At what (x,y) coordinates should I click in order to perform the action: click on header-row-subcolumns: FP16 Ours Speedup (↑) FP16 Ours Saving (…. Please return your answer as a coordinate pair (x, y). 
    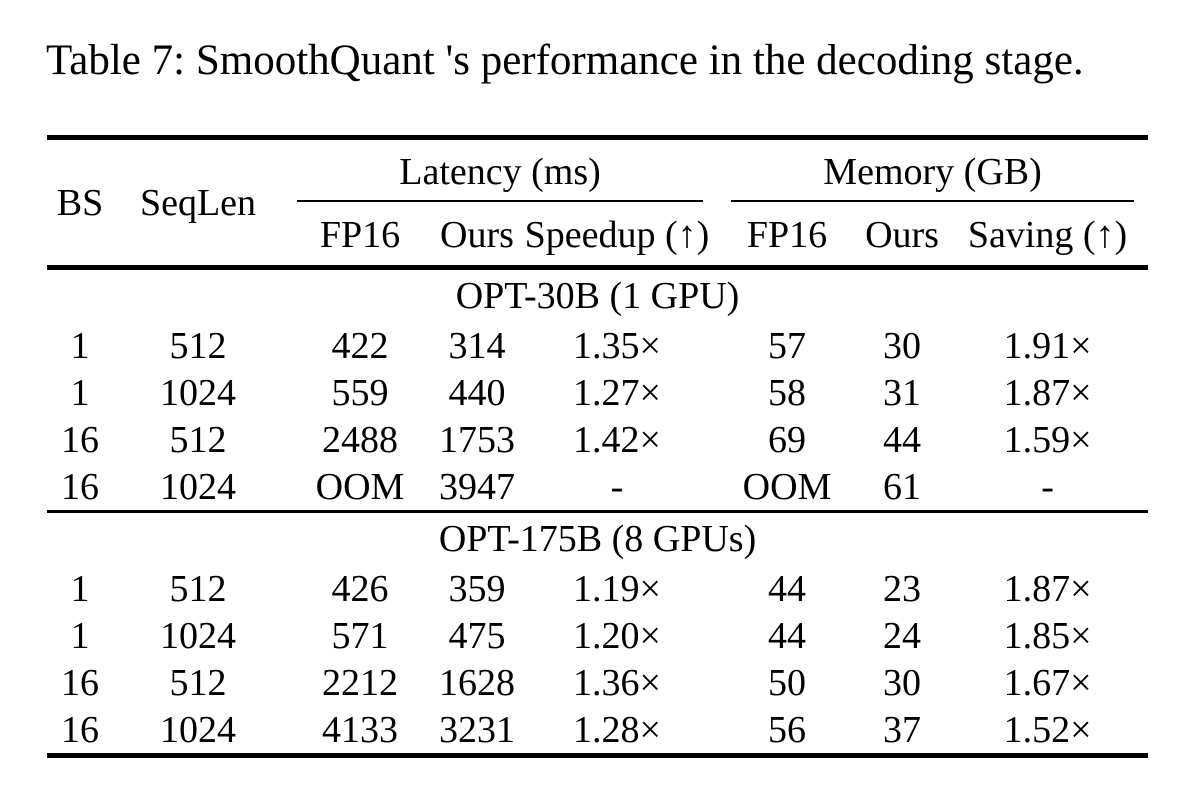
    Looking at the image, I should click on (598, 237).